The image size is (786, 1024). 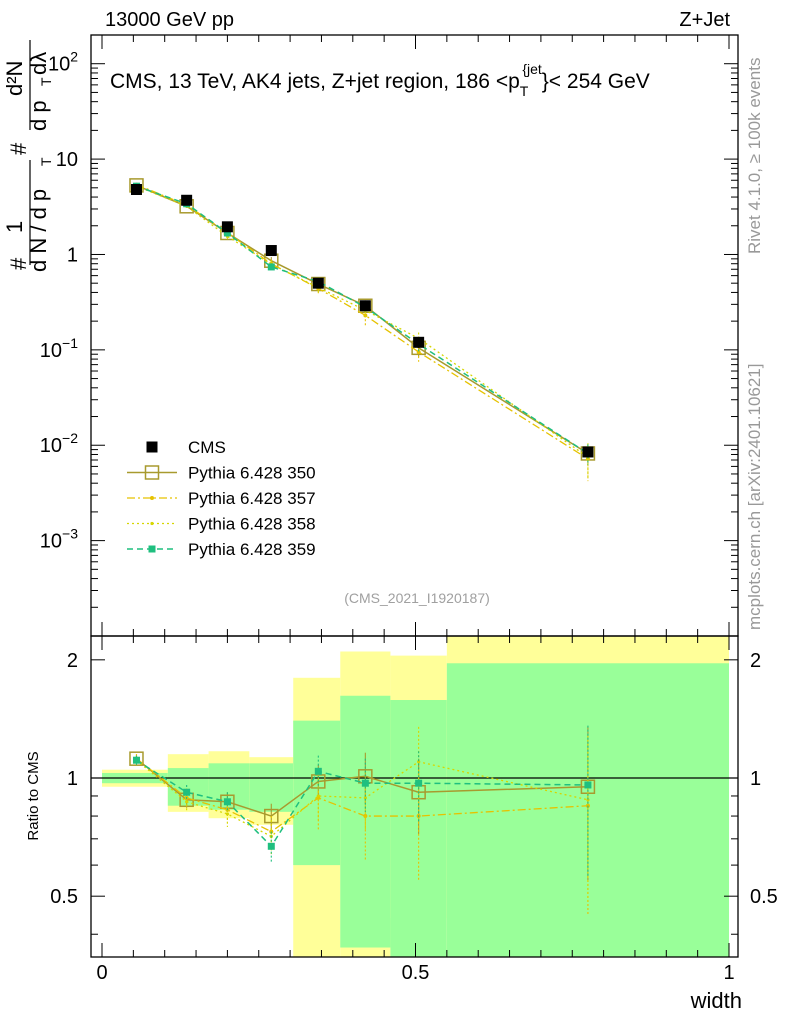 I want to click on band-green, so click(x=317, y=793).